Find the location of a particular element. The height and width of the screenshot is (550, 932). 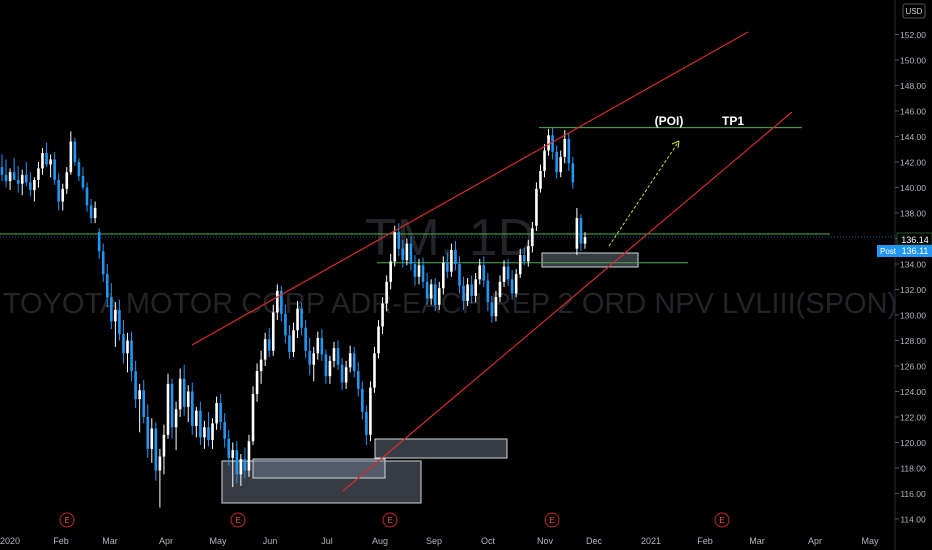

y-tick-label: 126.00 is located at coordinates (913, 367).